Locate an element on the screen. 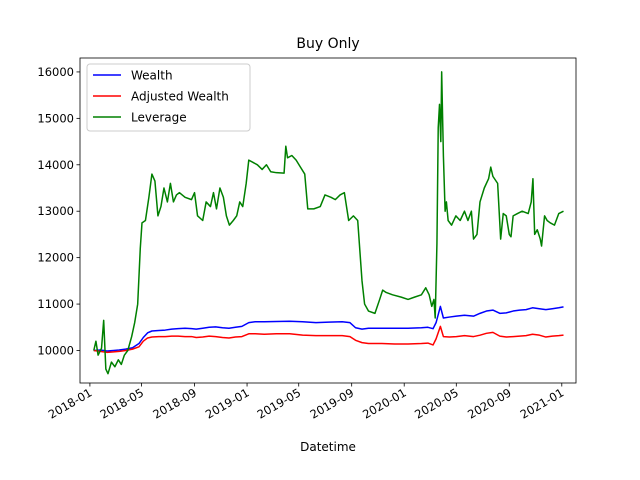 The width and height of the screenshot is (640, 480). y-tick-label: 16000 is located at coordinates (55, 72).